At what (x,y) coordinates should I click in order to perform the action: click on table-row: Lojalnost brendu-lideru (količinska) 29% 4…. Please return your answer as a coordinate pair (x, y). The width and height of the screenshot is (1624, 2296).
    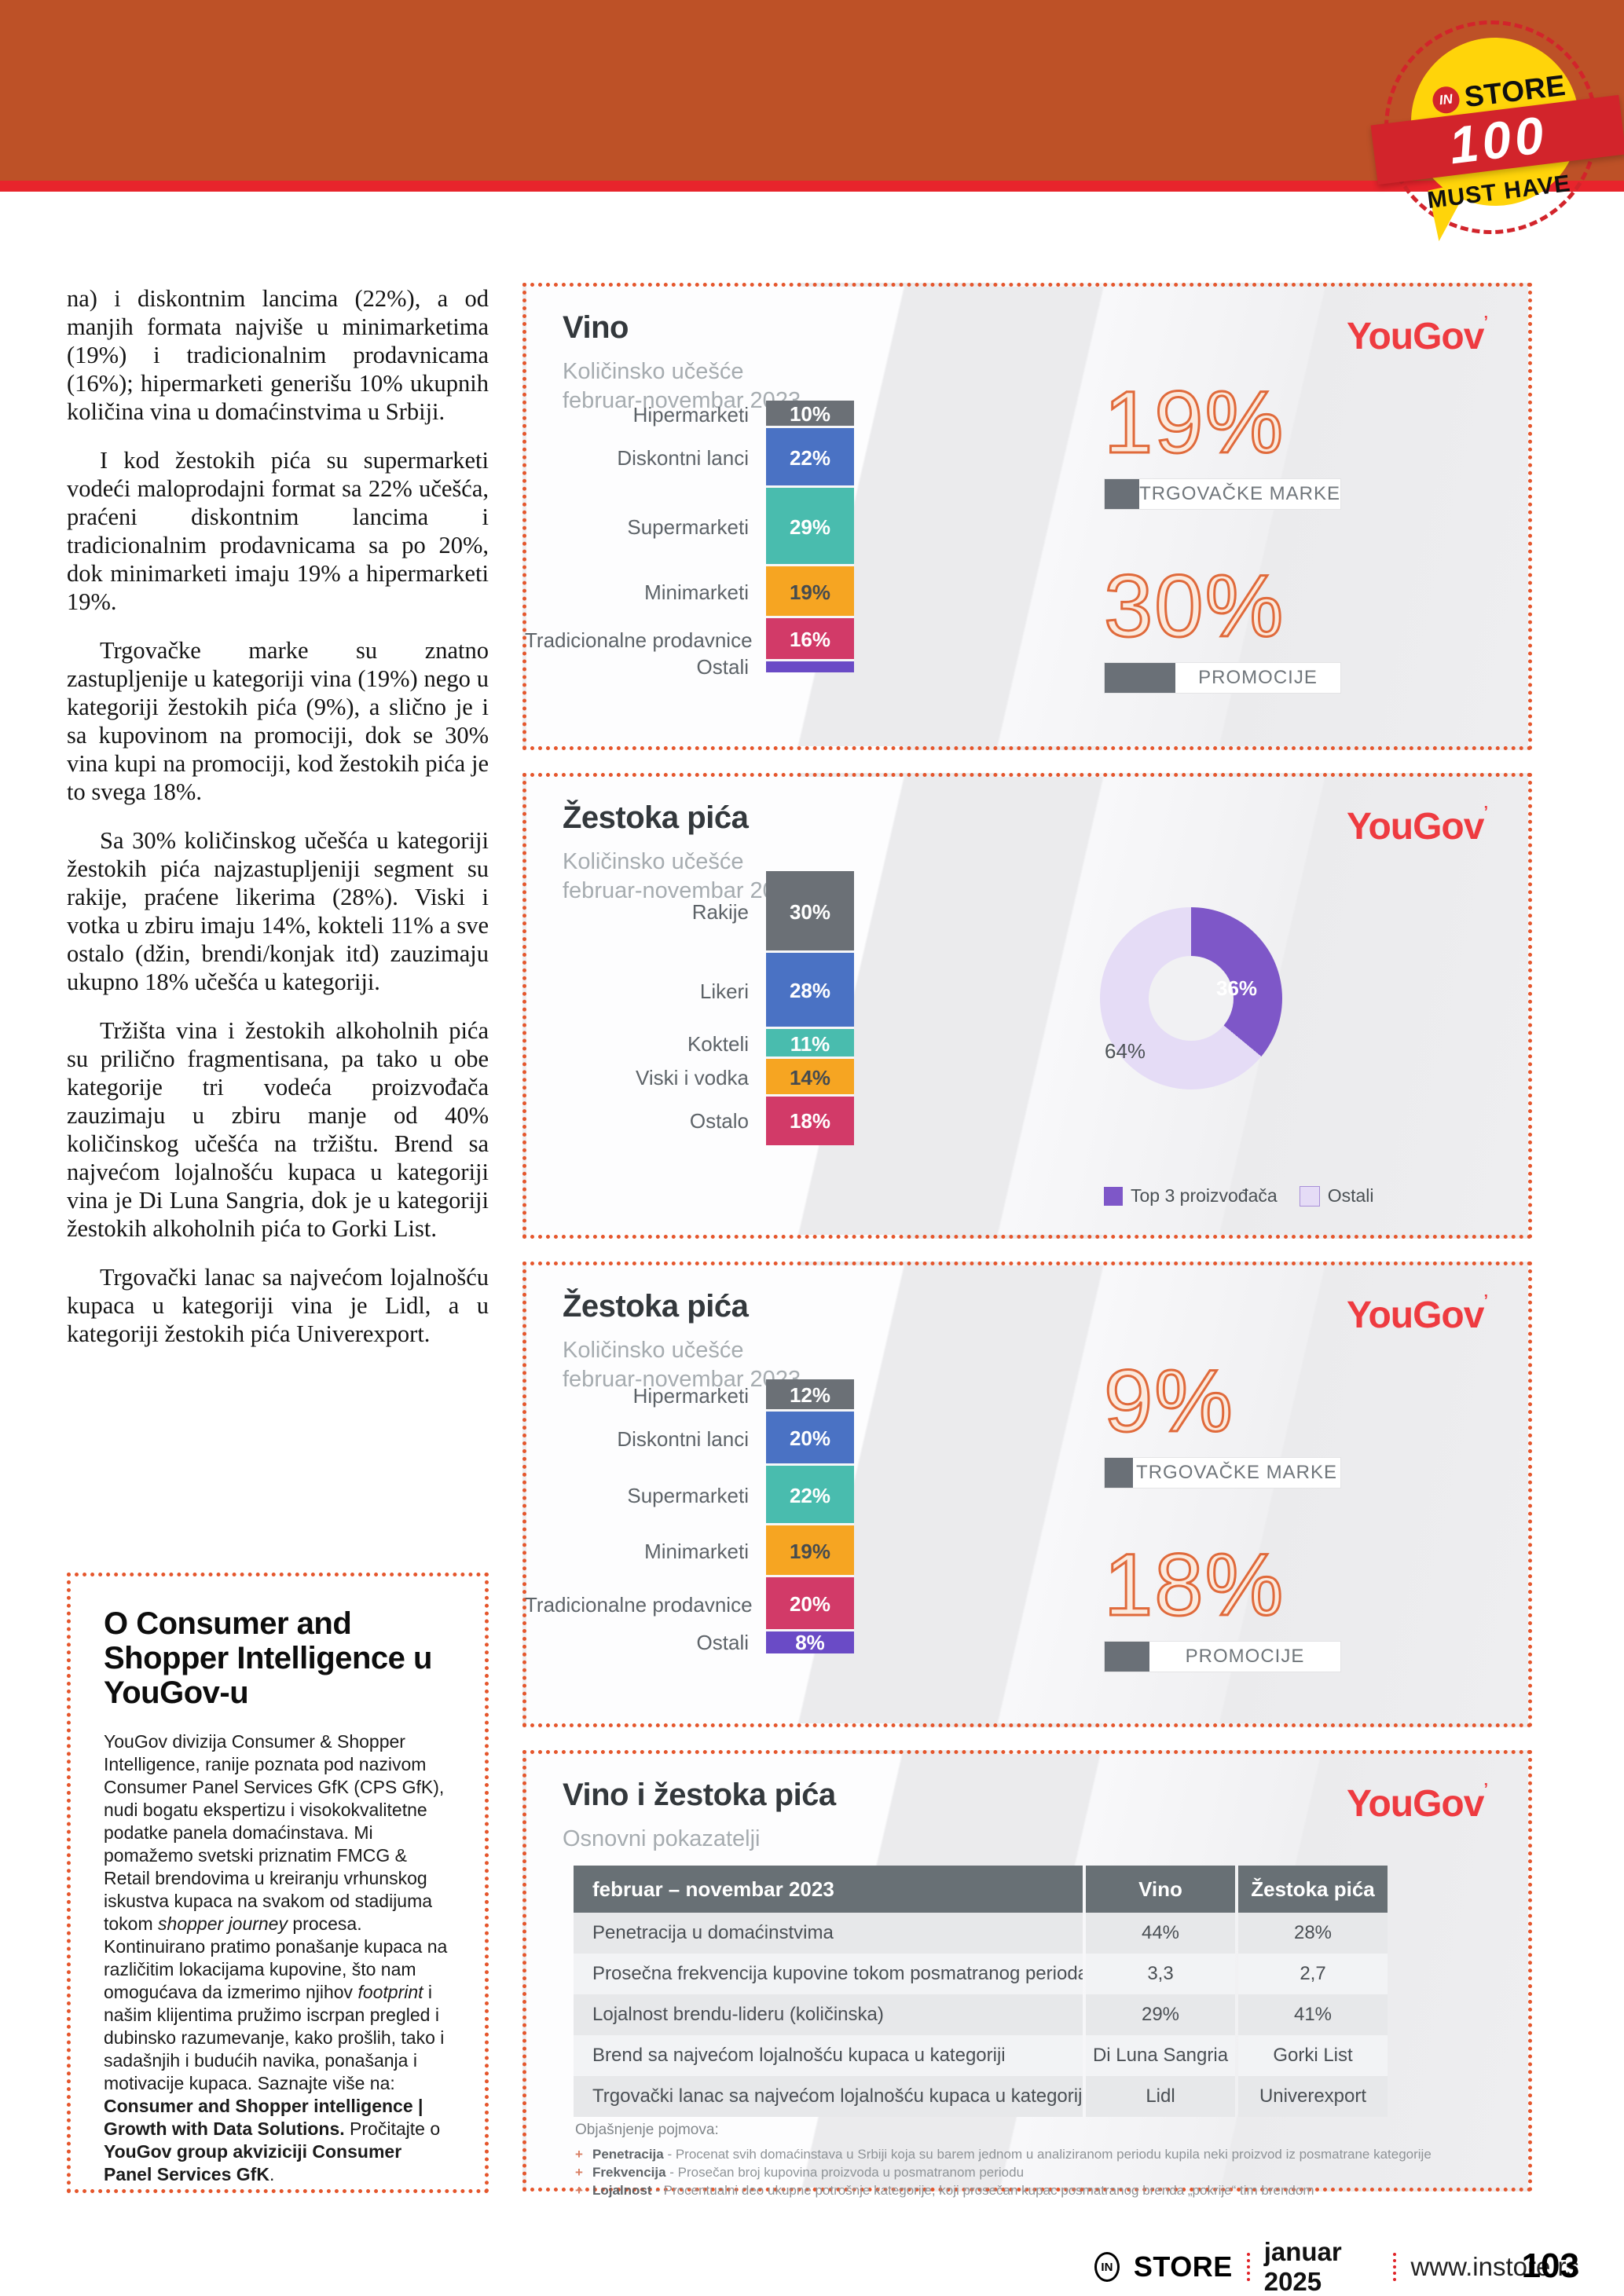
    Looking at the image, I should click on (981, 2014).